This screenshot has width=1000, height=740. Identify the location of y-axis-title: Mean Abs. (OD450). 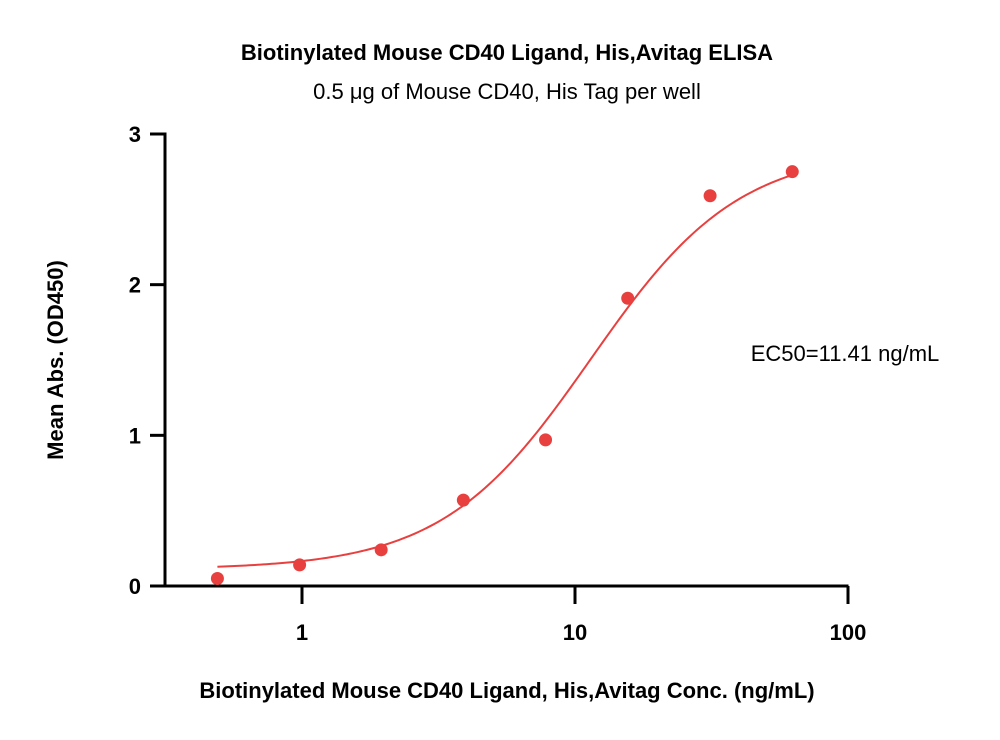
(55, 360).